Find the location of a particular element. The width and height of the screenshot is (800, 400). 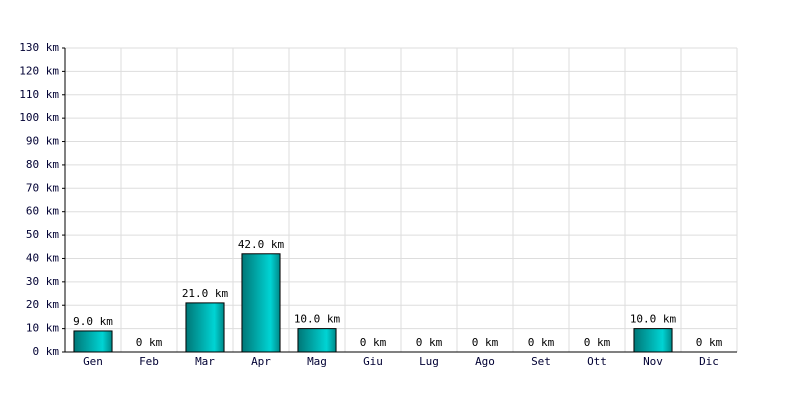

x-tick-label: Feb is located at coordinates (149, 361).